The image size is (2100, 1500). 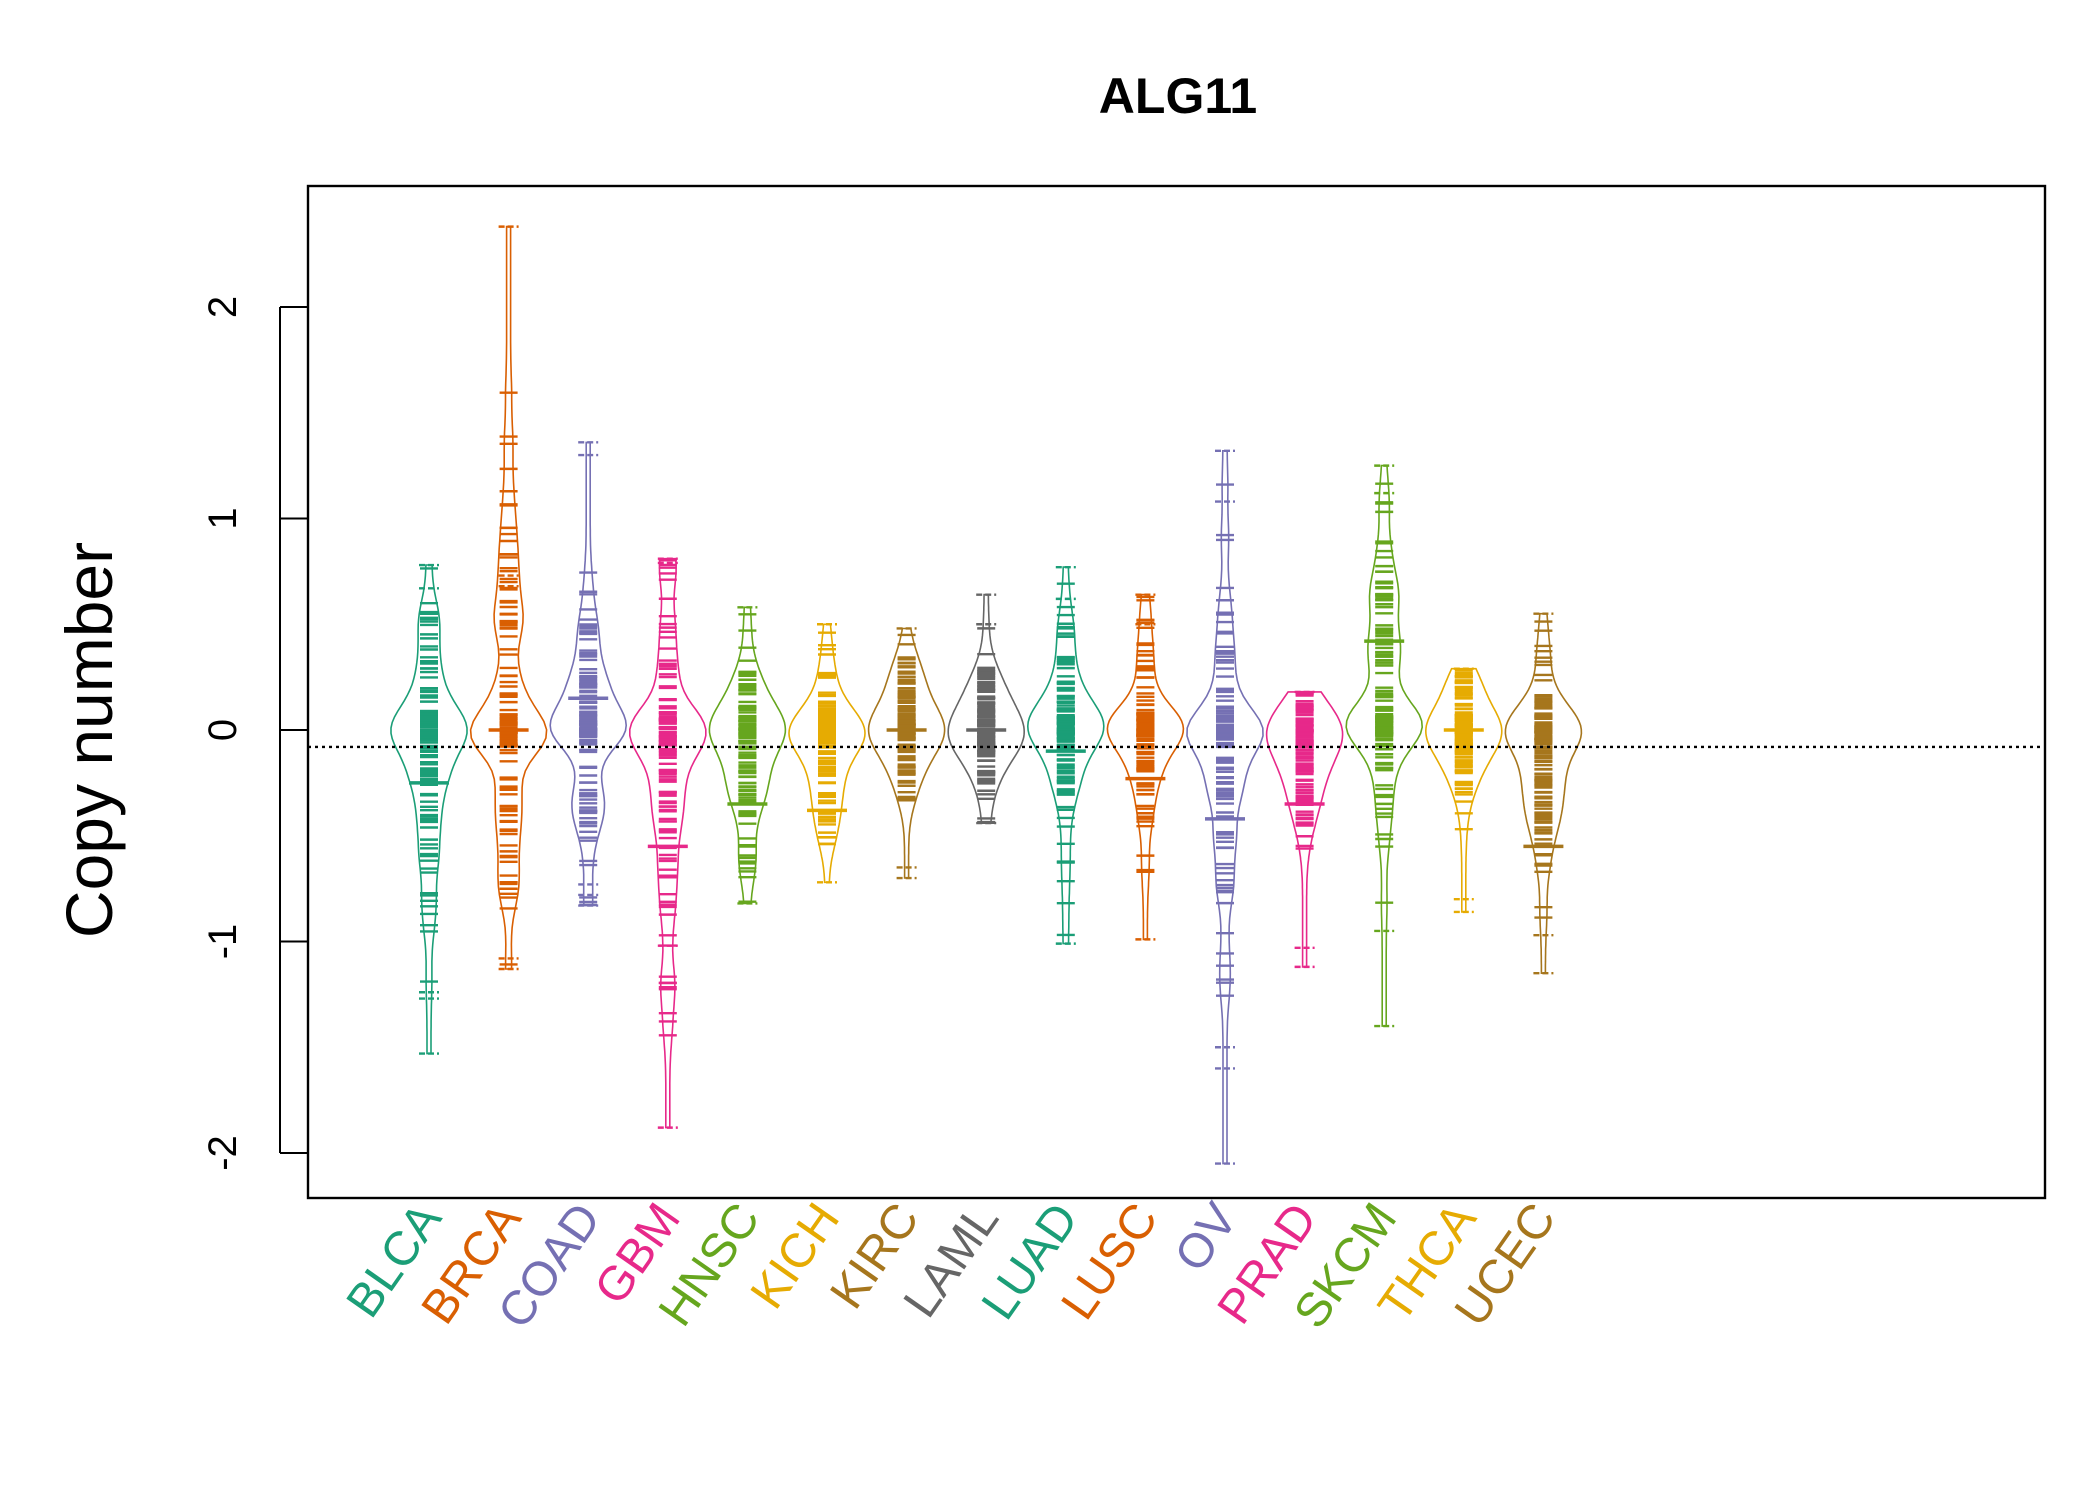 I want to click on bean-density-prad, so click(x=1304, y=829).